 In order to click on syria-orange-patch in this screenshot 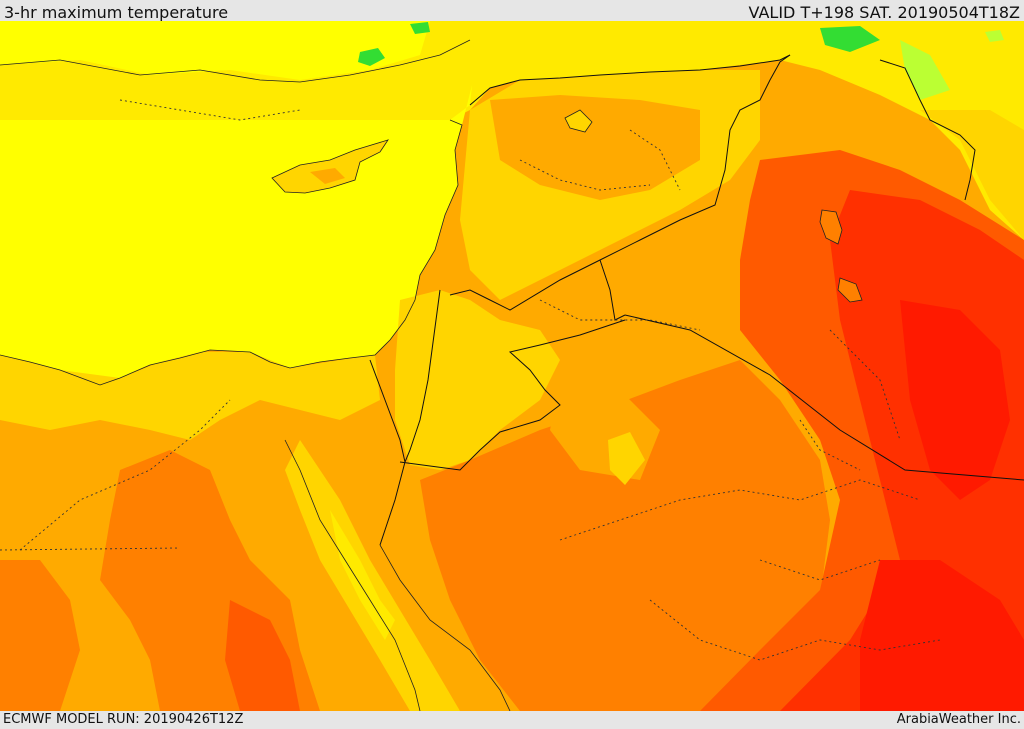, I will do `click(595, 147)`.